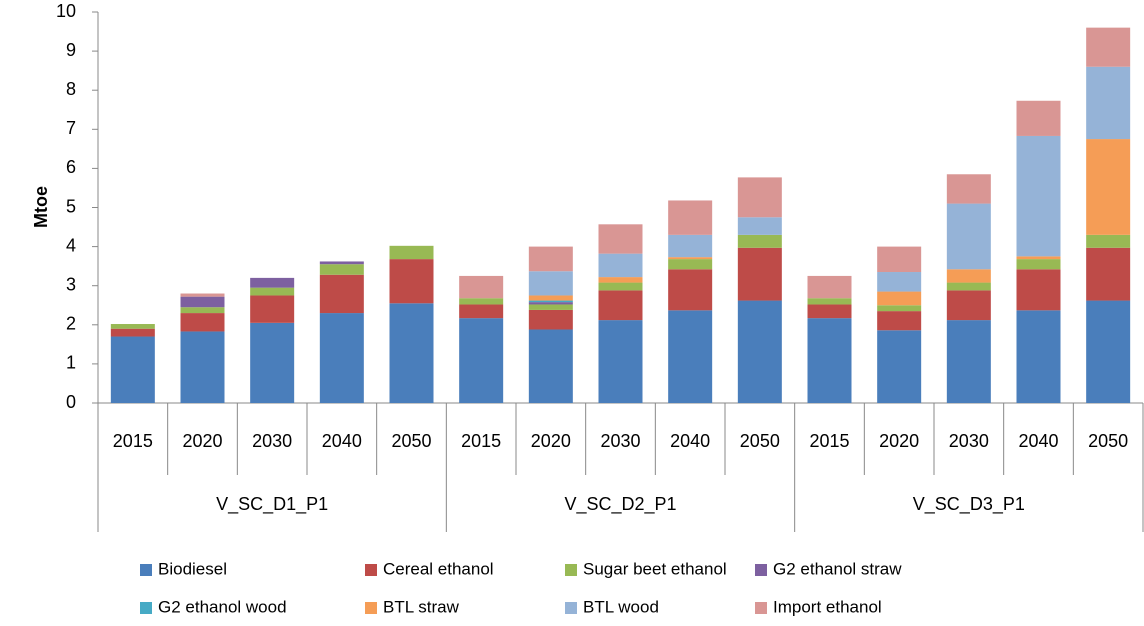 This screenshot has height=626, width=1144. Describe the element at coordinates (222, 606) in the screenshot. I see `legend-label: G2 ethanol wood` at that location.